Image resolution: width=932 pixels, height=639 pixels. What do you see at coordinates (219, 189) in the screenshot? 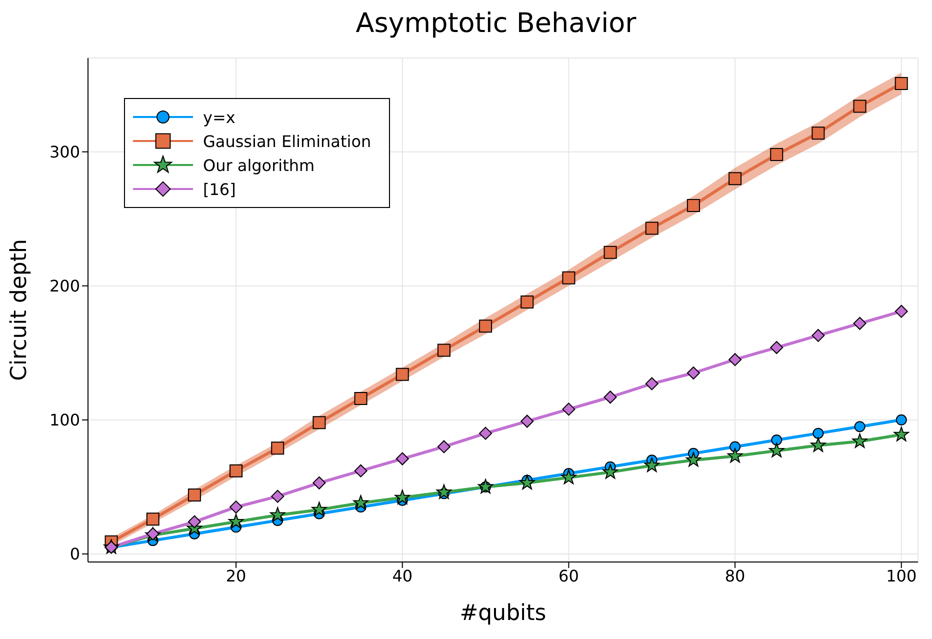
I see `legend-label: [16]` at bounding box center [219, 189].